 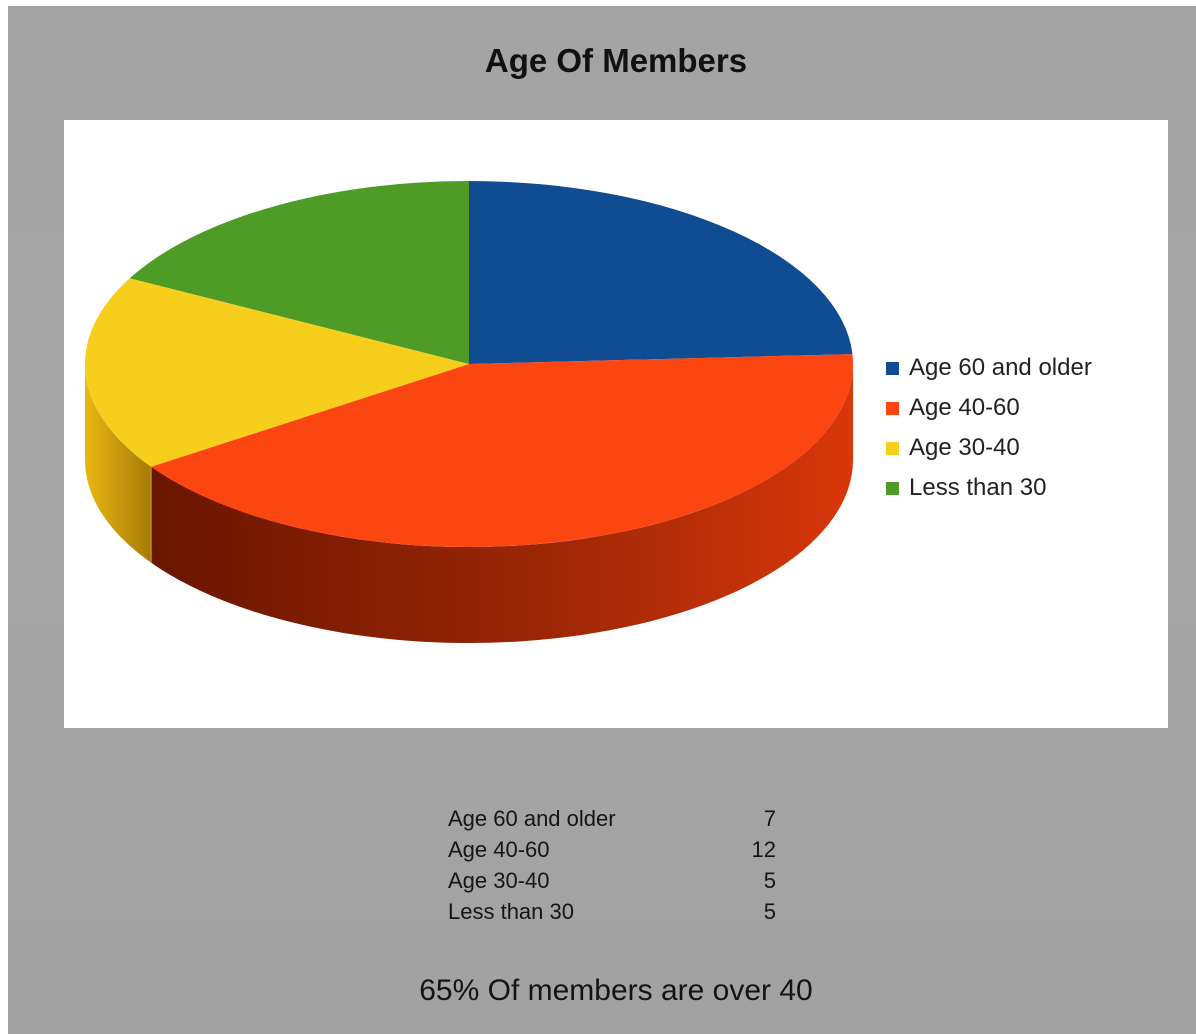 What do you see at coordinates (964, 407) in the screenshot?
I see `legend-label: Age 40-60` at bounding box center [964, 407].